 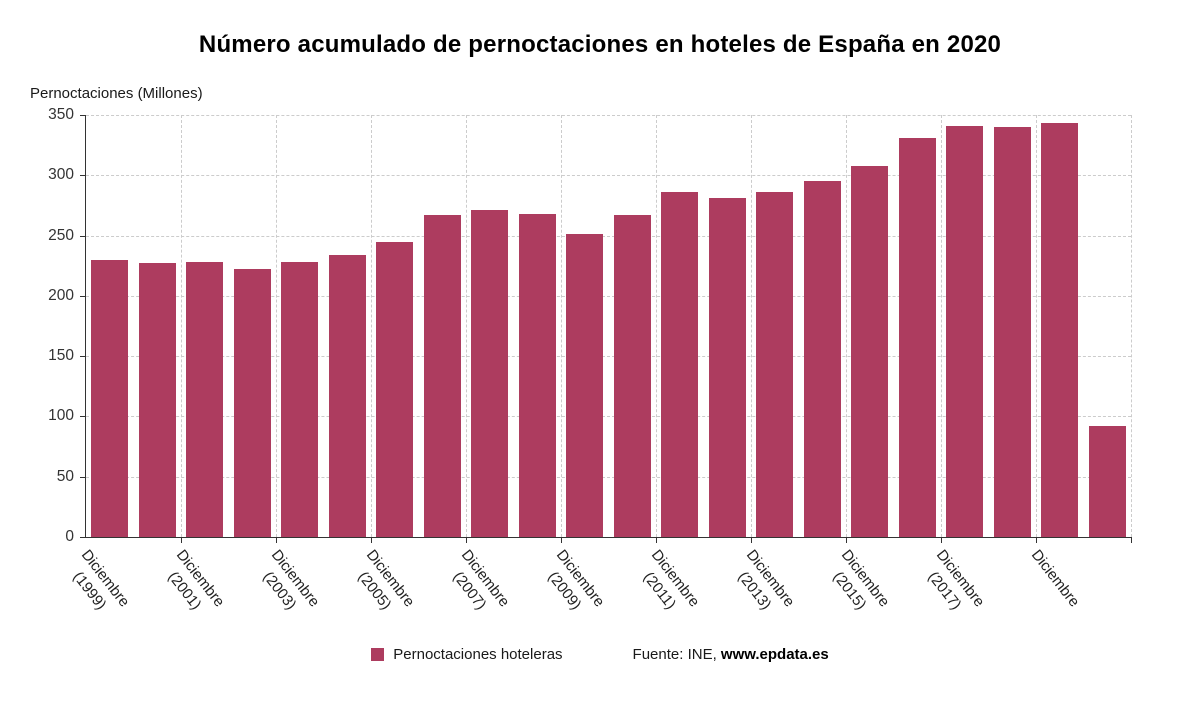 I want to click on bar-2018, so click(x=1012, y=332).